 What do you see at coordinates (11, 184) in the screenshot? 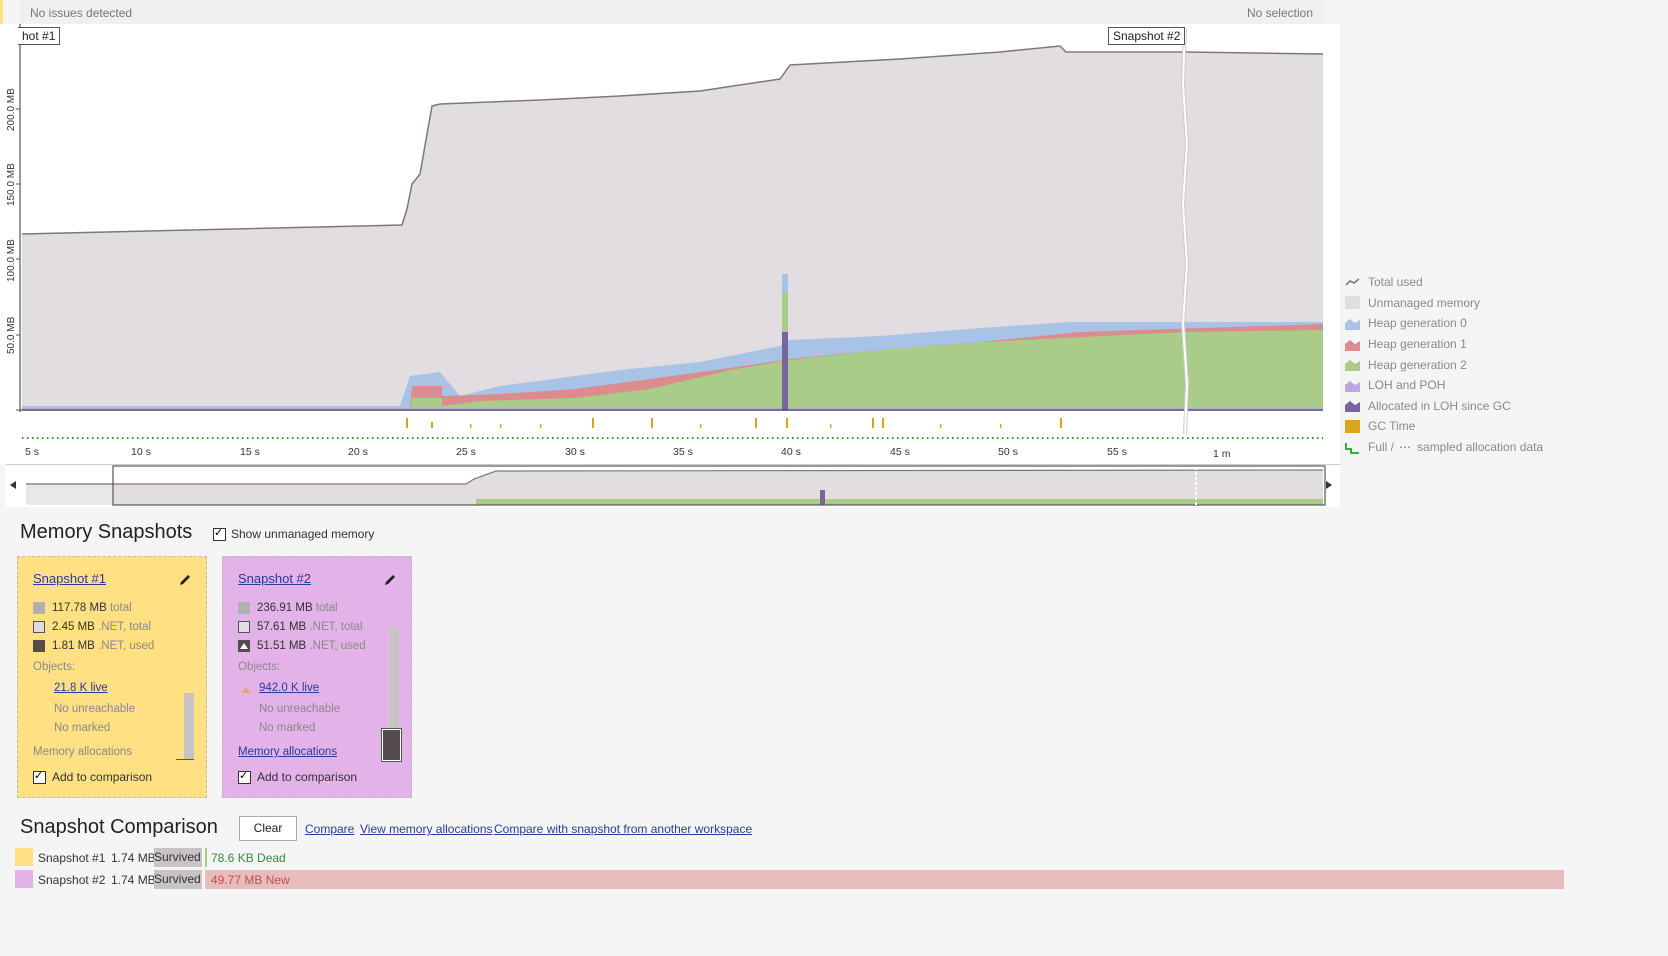
I see `y-tick-label: 150.0 MB` at bounding box center [11, 184].